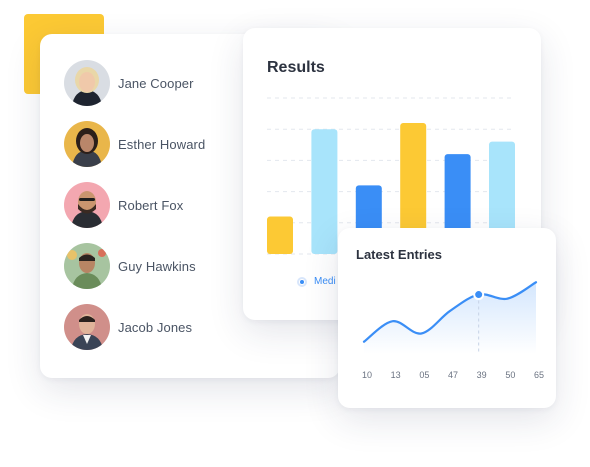 The height and width of the screenshot is (467, 590). Describe the element at coordinates (157, 266) in the screenshot. I see `person-name: Guy Hawkins` at that location.